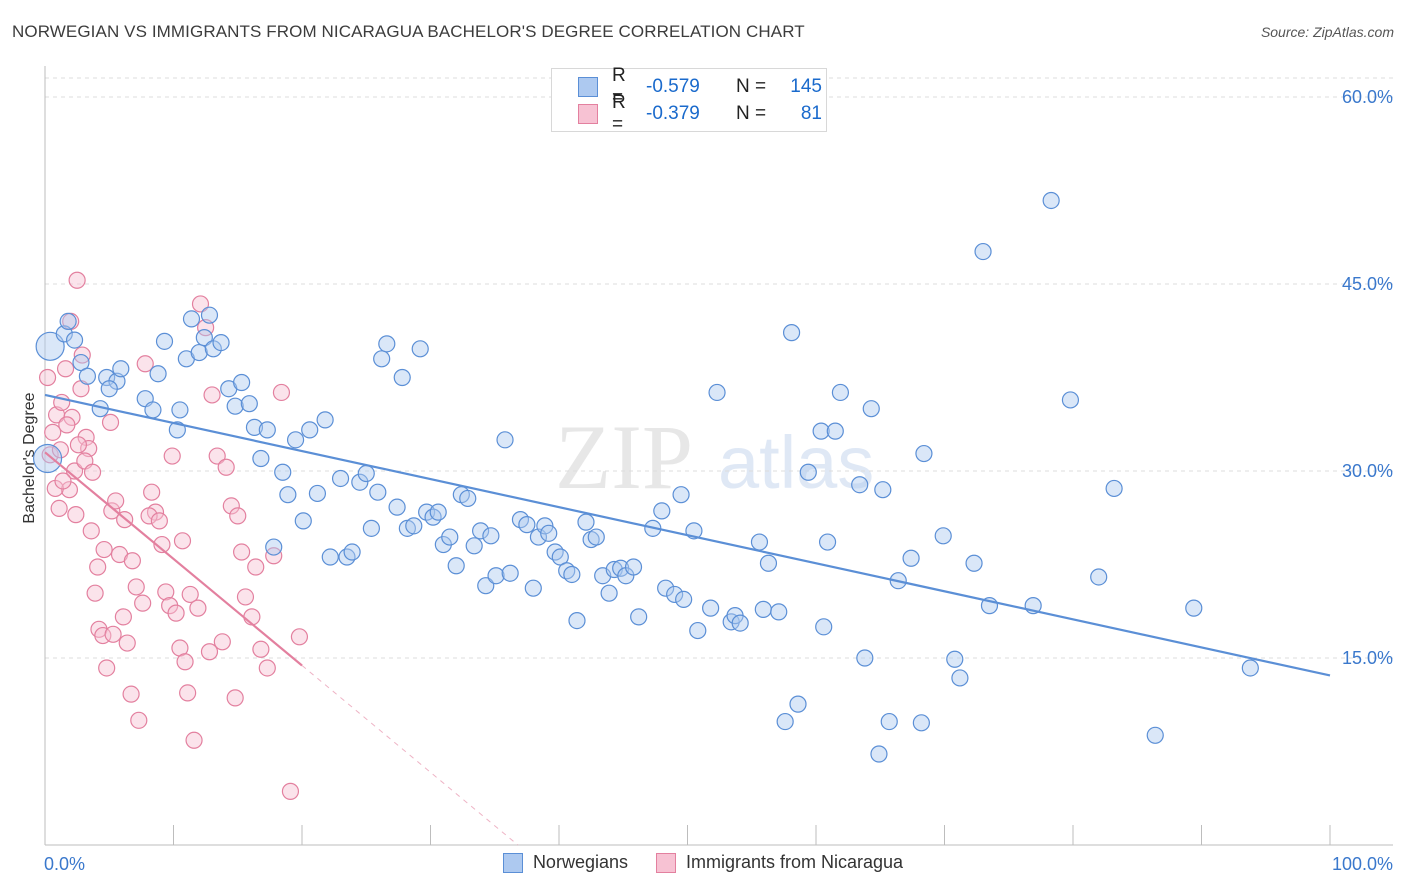 This screenshot has width=1406, height=892. What do you see at coordinates (173, 559) in the screenshot?
I see `trend-line-nicaragua` at bounding box center [173, 559].